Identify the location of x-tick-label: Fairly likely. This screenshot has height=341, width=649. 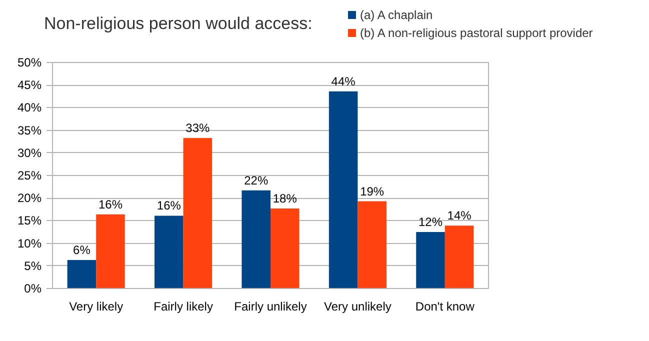
(183, 307).